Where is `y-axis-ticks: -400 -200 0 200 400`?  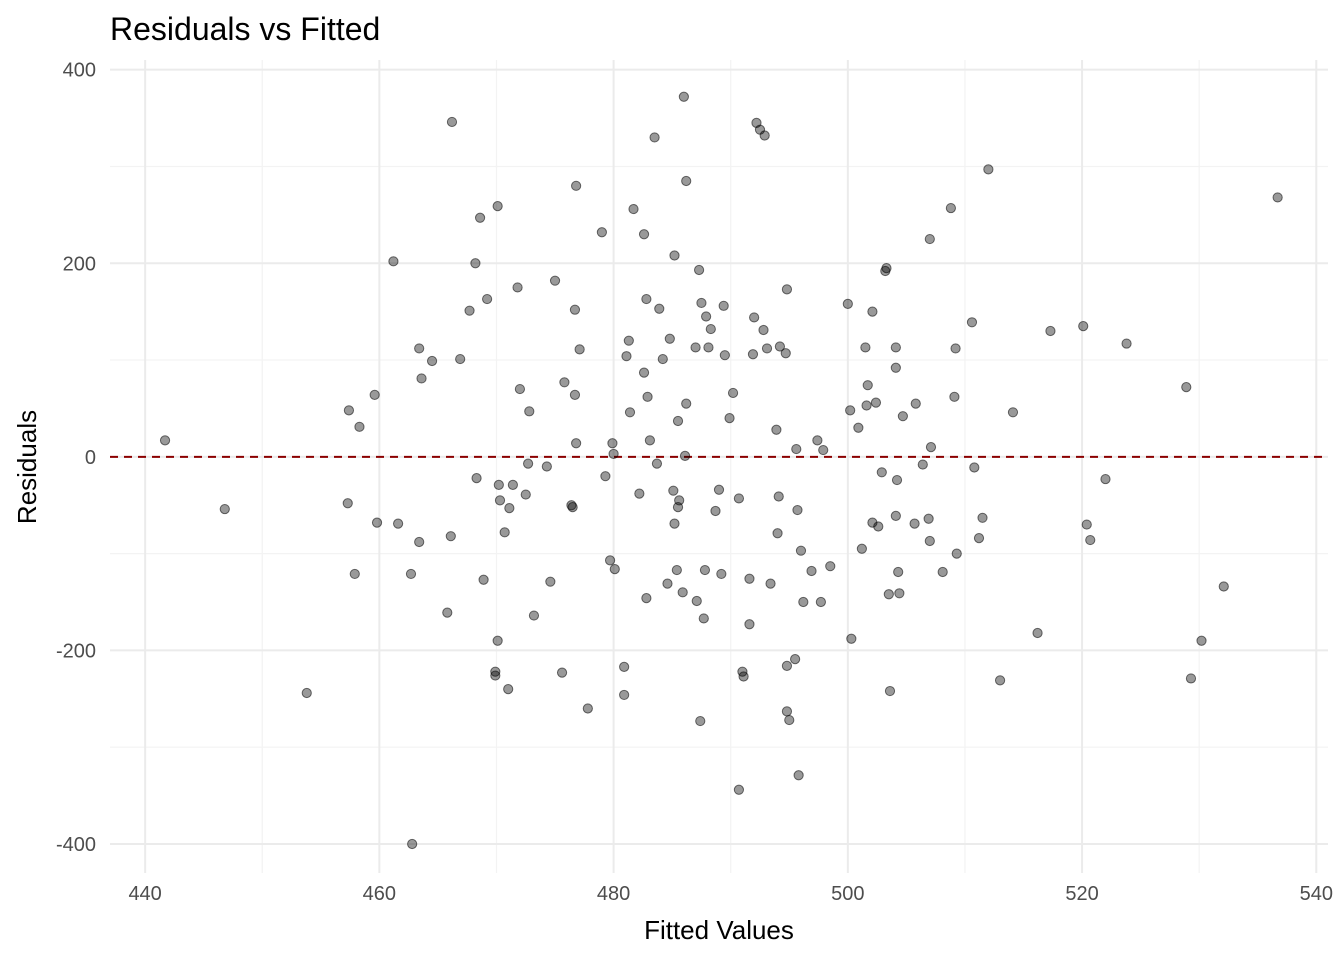
y-axis-ticks: -400 -200 0 200 400 is located at coordinates (76, 458).